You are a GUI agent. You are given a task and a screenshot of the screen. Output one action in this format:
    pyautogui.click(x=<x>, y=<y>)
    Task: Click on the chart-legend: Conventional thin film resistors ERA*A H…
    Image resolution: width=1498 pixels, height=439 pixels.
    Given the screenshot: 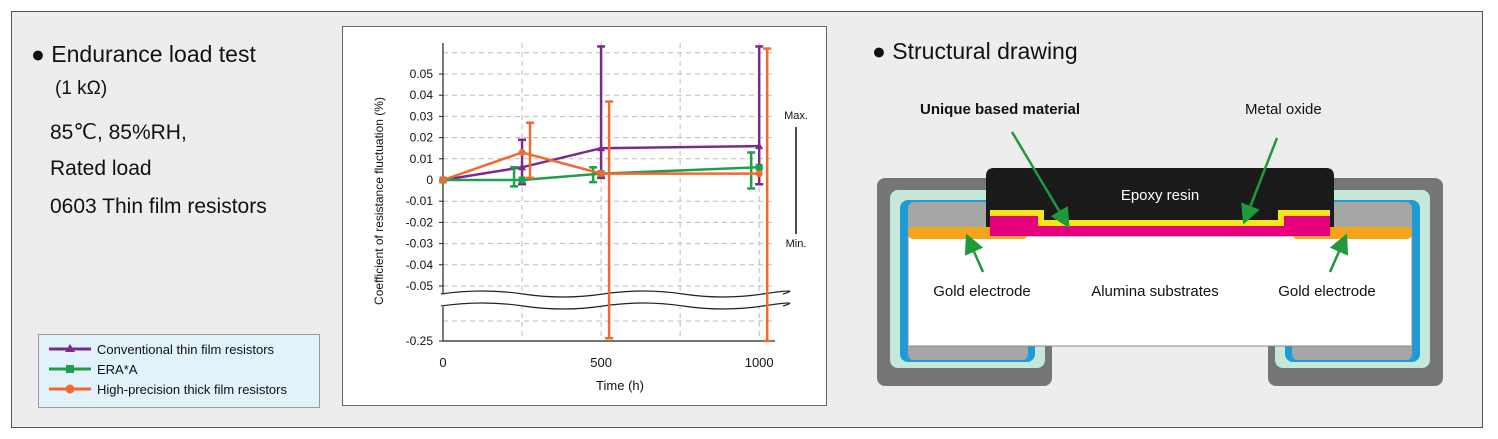 What is the action you would take?
    pyautogui.click(x=179, y=371)
    